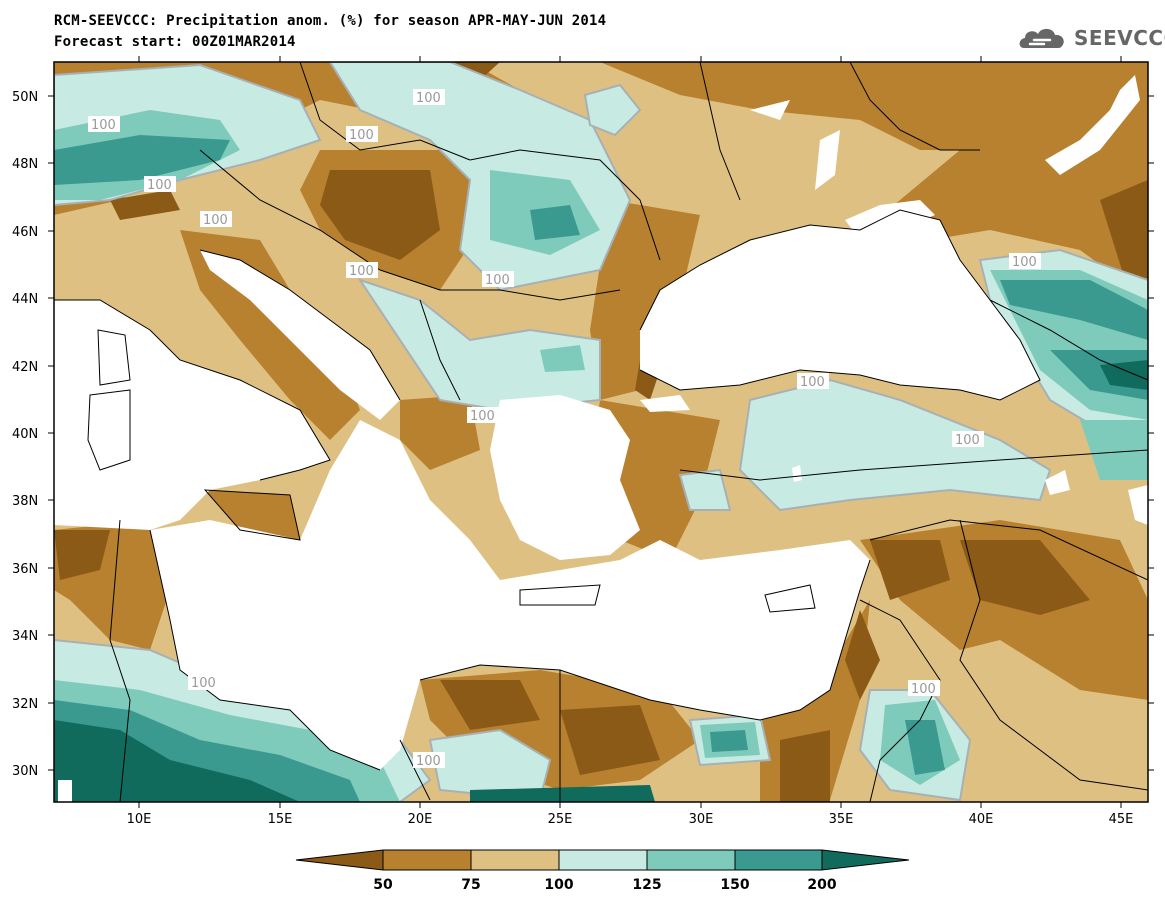  Describe the element at coordinates (25, 232) in the screenshot. I see `lat-label: 46N` at that location.